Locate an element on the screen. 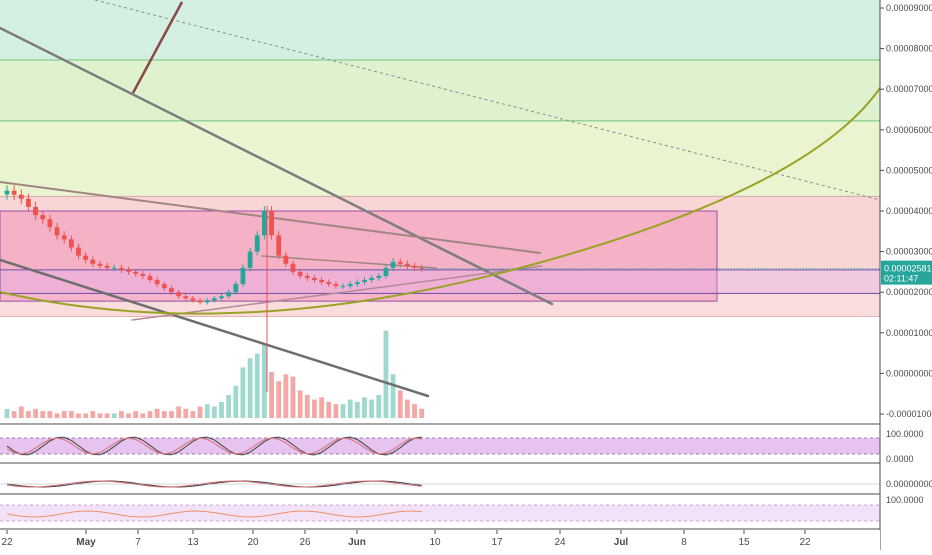  time-tick-label: 24 is located at coordinates (560, 542).